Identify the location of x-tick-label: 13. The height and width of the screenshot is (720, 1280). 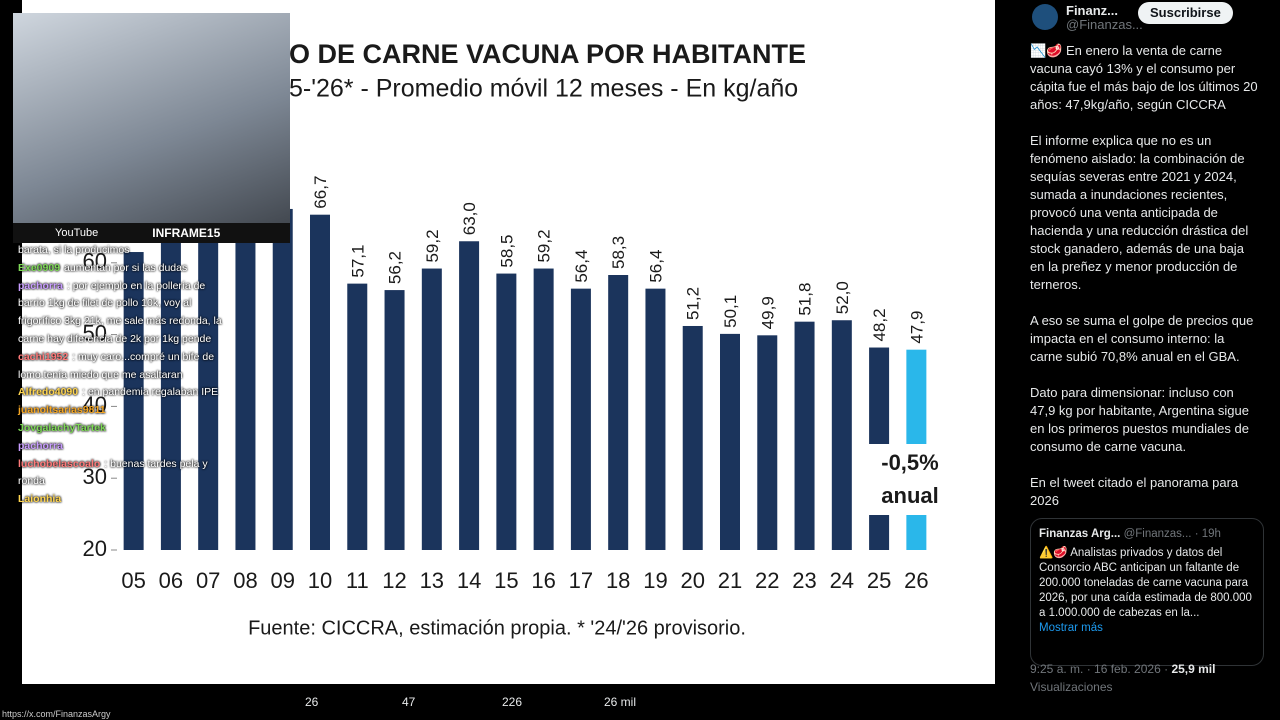
(432, 580).